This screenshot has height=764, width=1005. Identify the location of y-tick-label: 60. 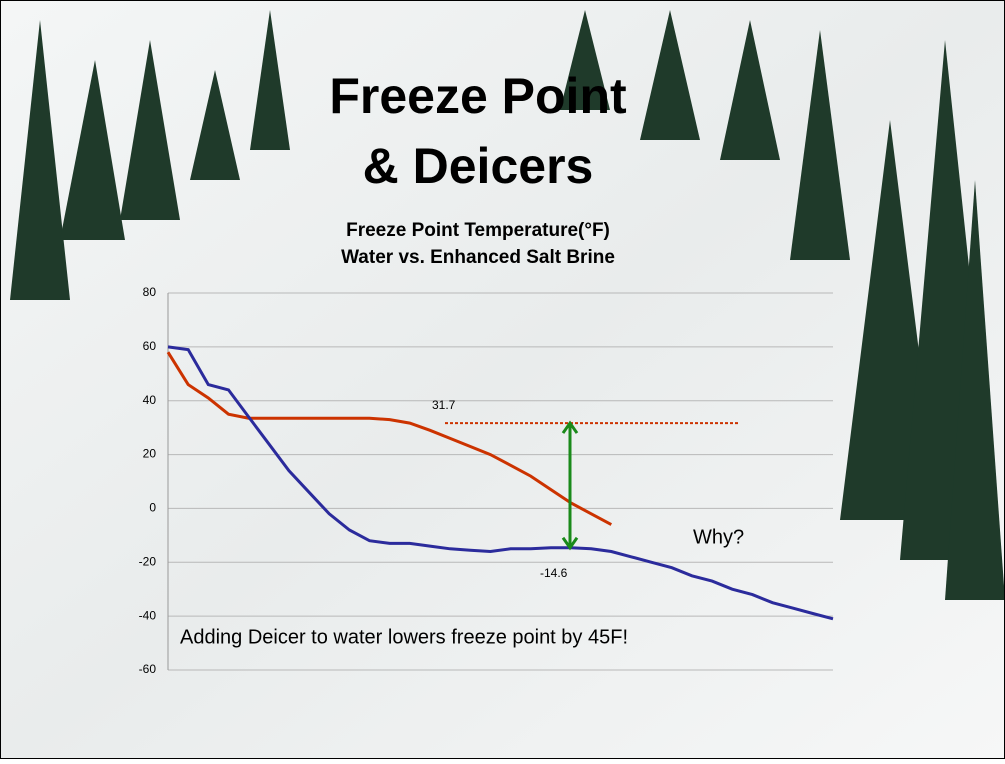
(150, 346).